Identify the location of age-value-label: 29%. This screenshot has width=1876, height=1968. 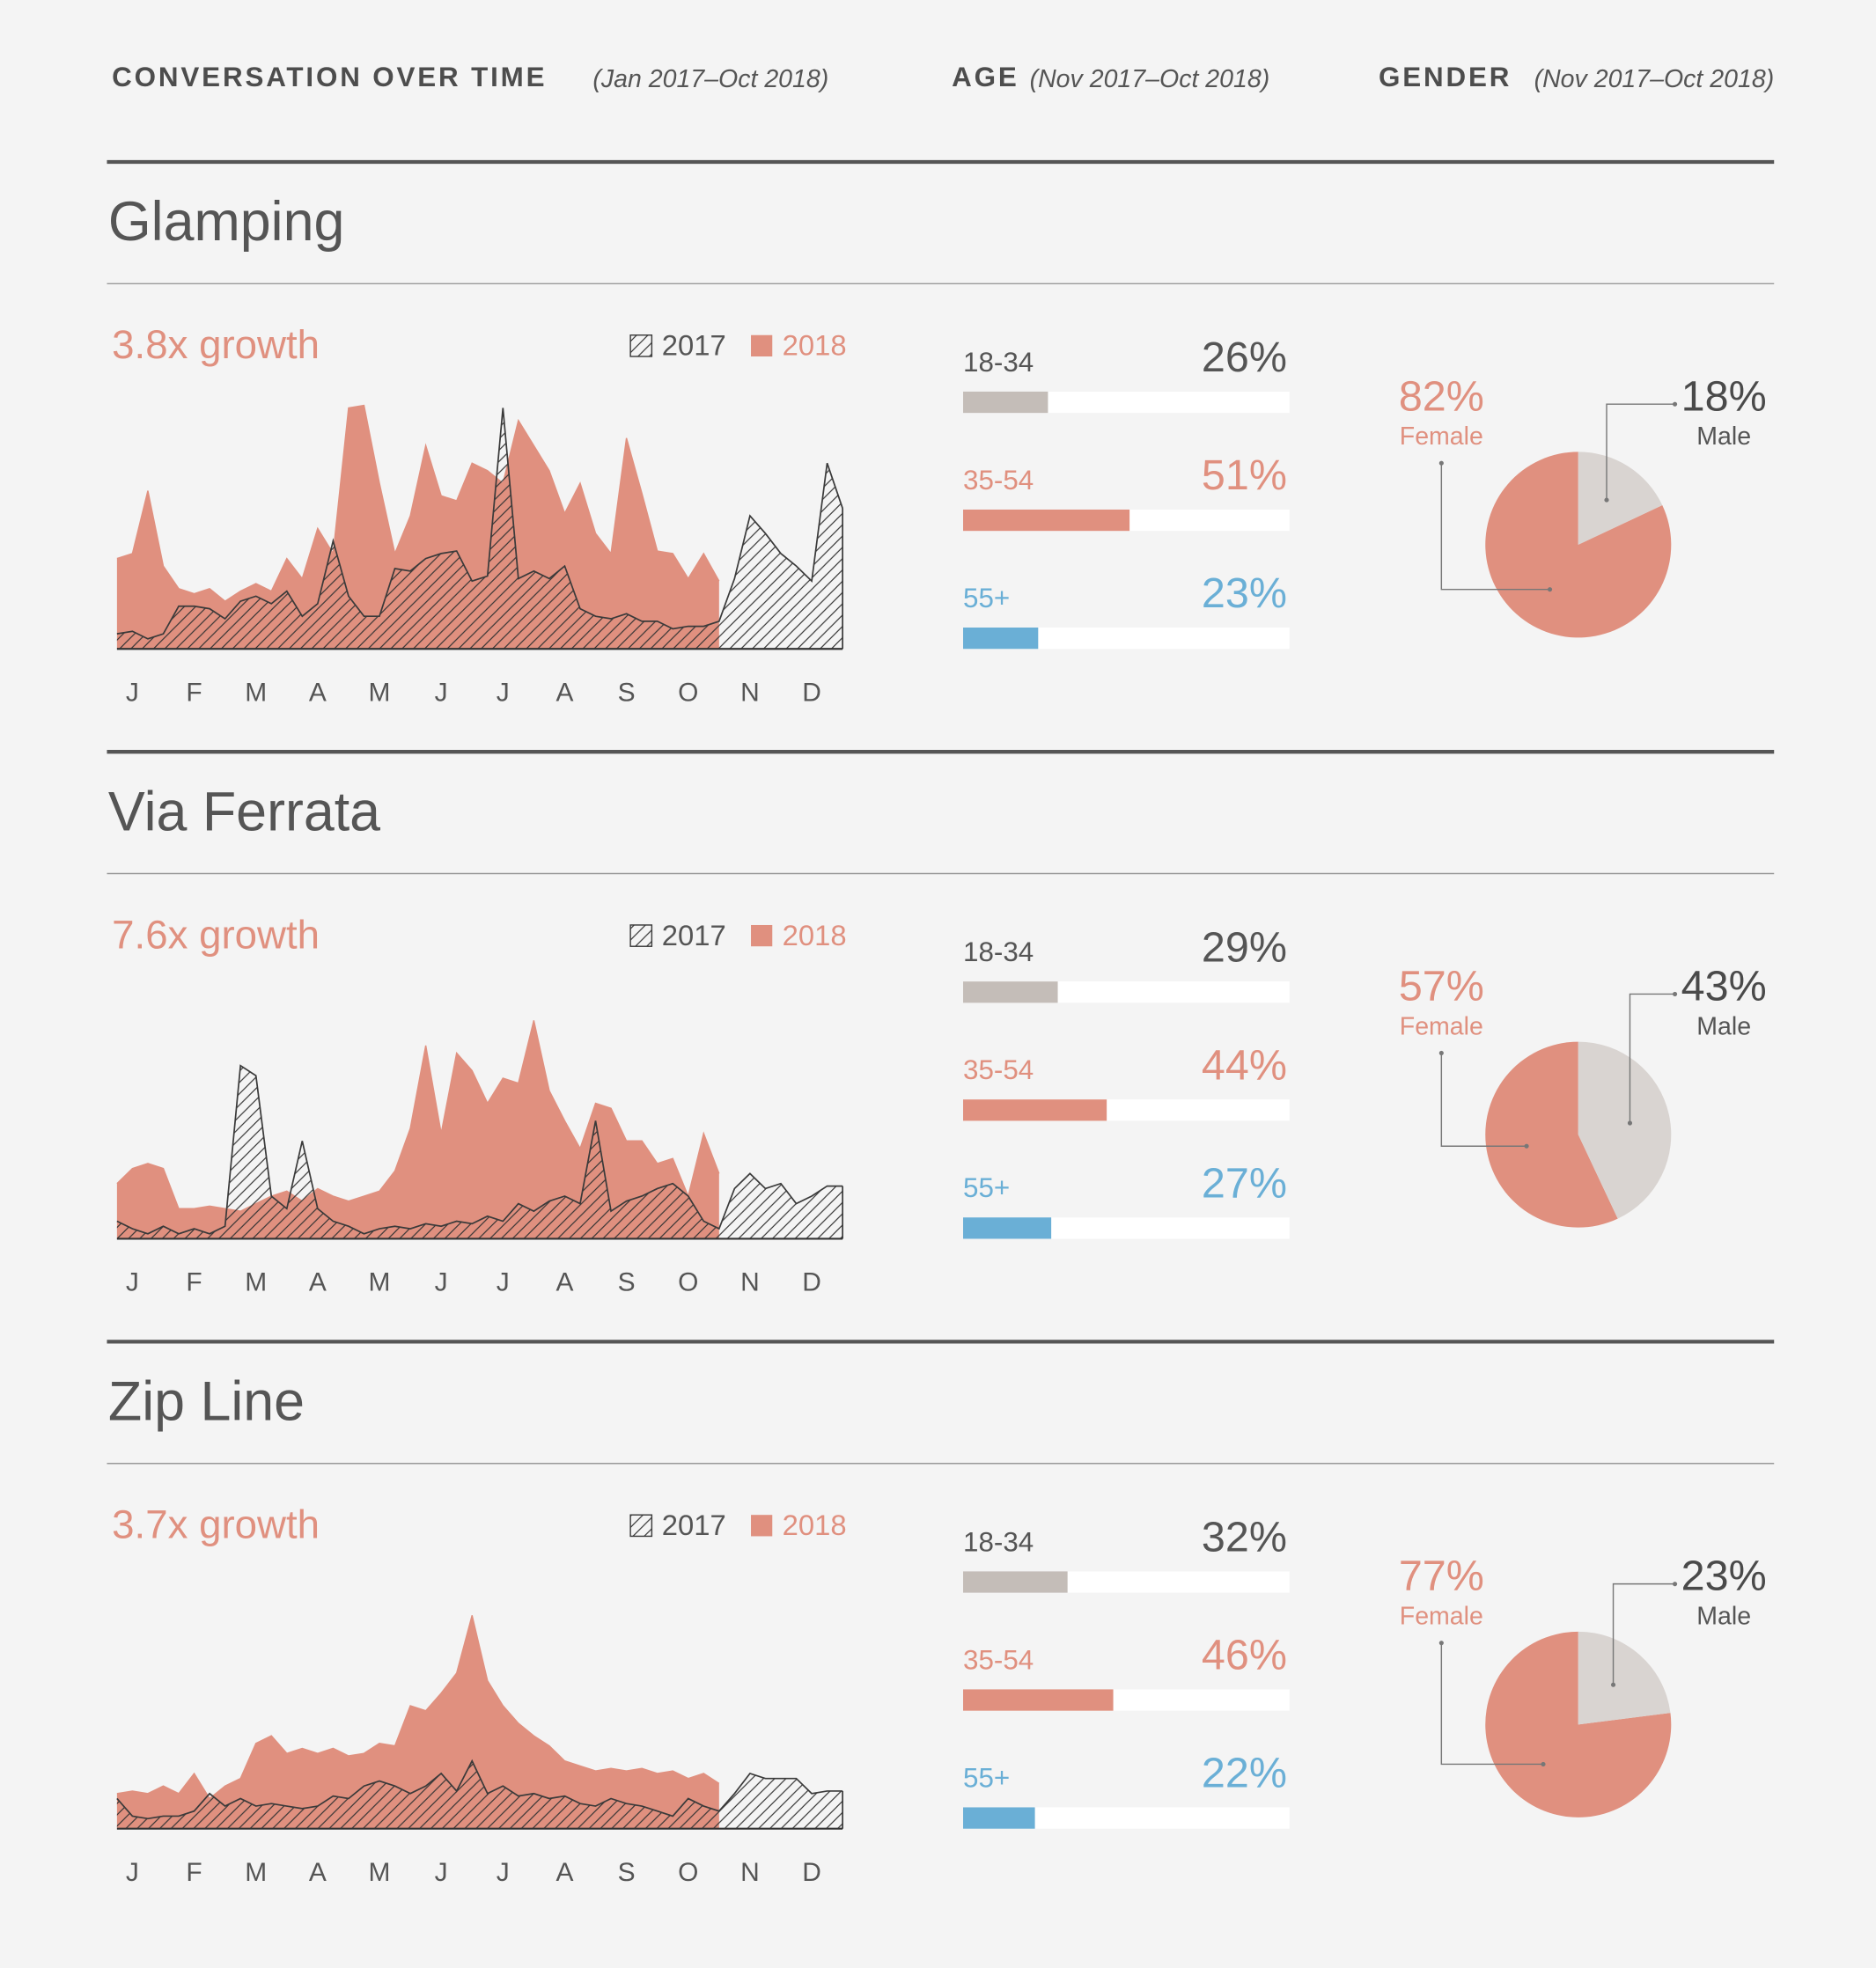
(1244, 947).